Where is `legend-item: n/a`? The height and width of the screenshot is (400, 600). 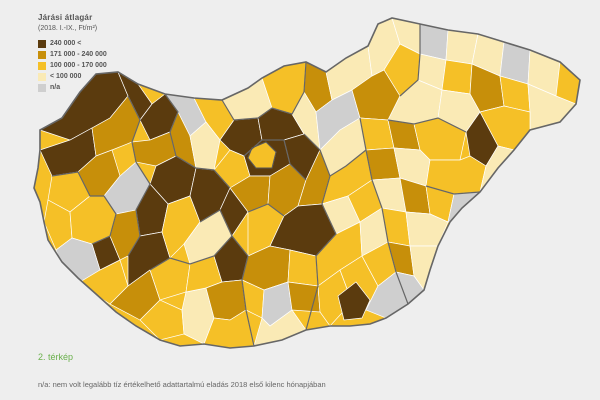
legend-item: n/a is located at coordinates (72, 87).